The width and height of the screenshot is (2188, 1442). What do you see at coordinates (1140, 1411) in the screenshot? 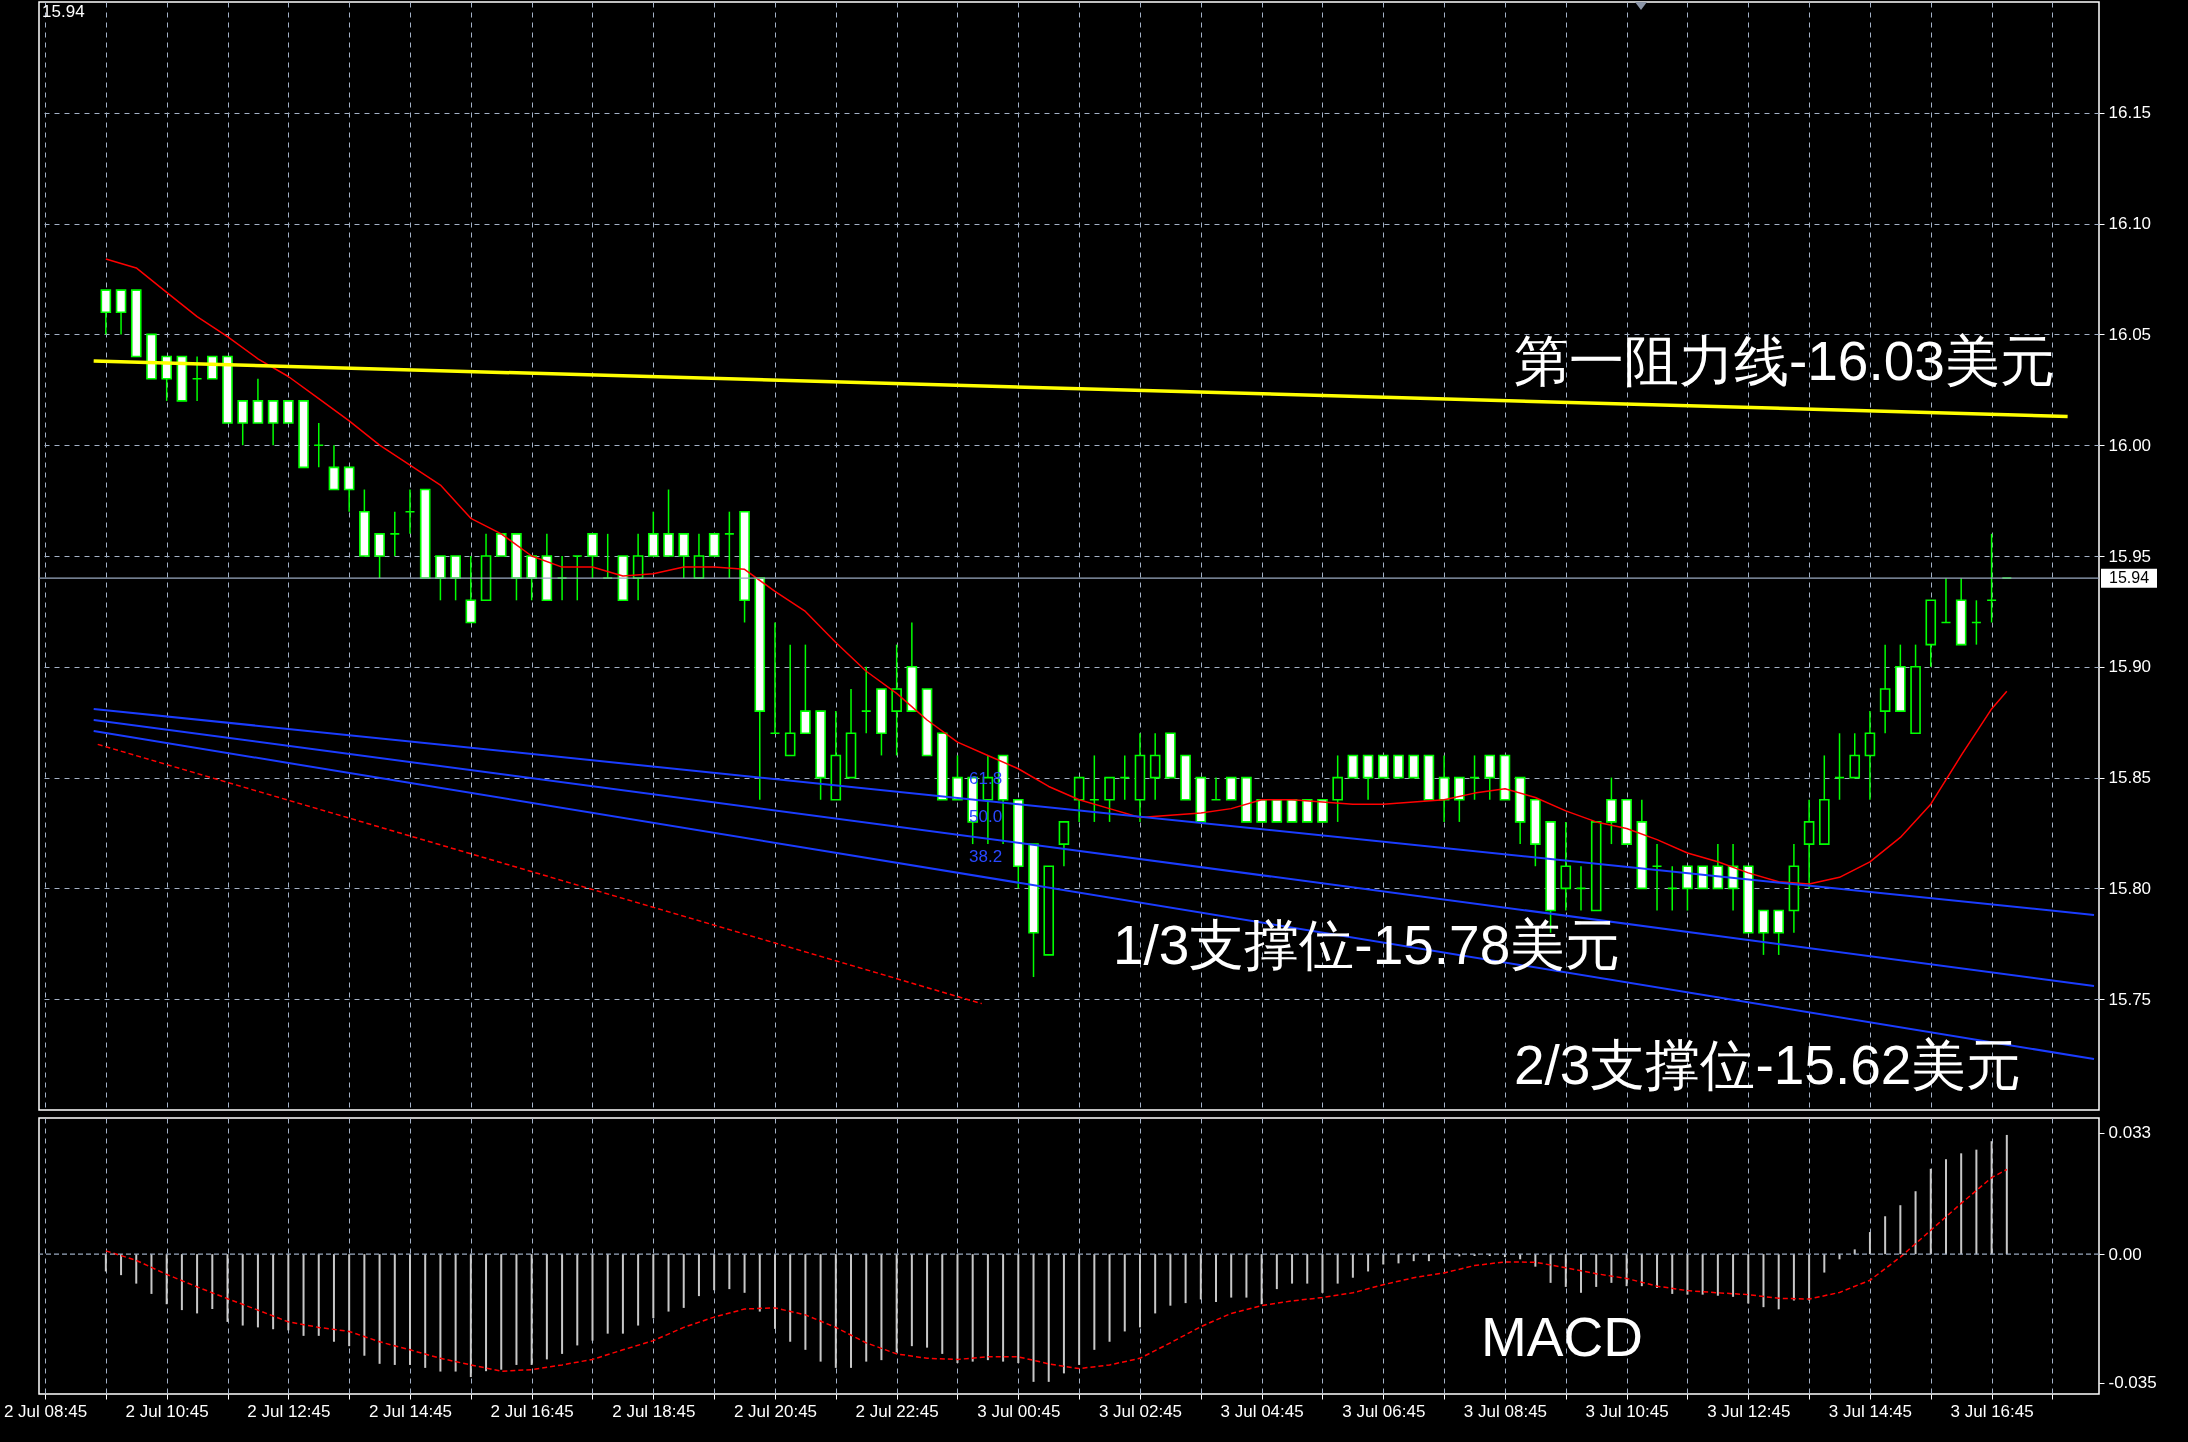
I see `x-tick-label: 3 Jul 02:45` at bounding box center [1140, 1411].